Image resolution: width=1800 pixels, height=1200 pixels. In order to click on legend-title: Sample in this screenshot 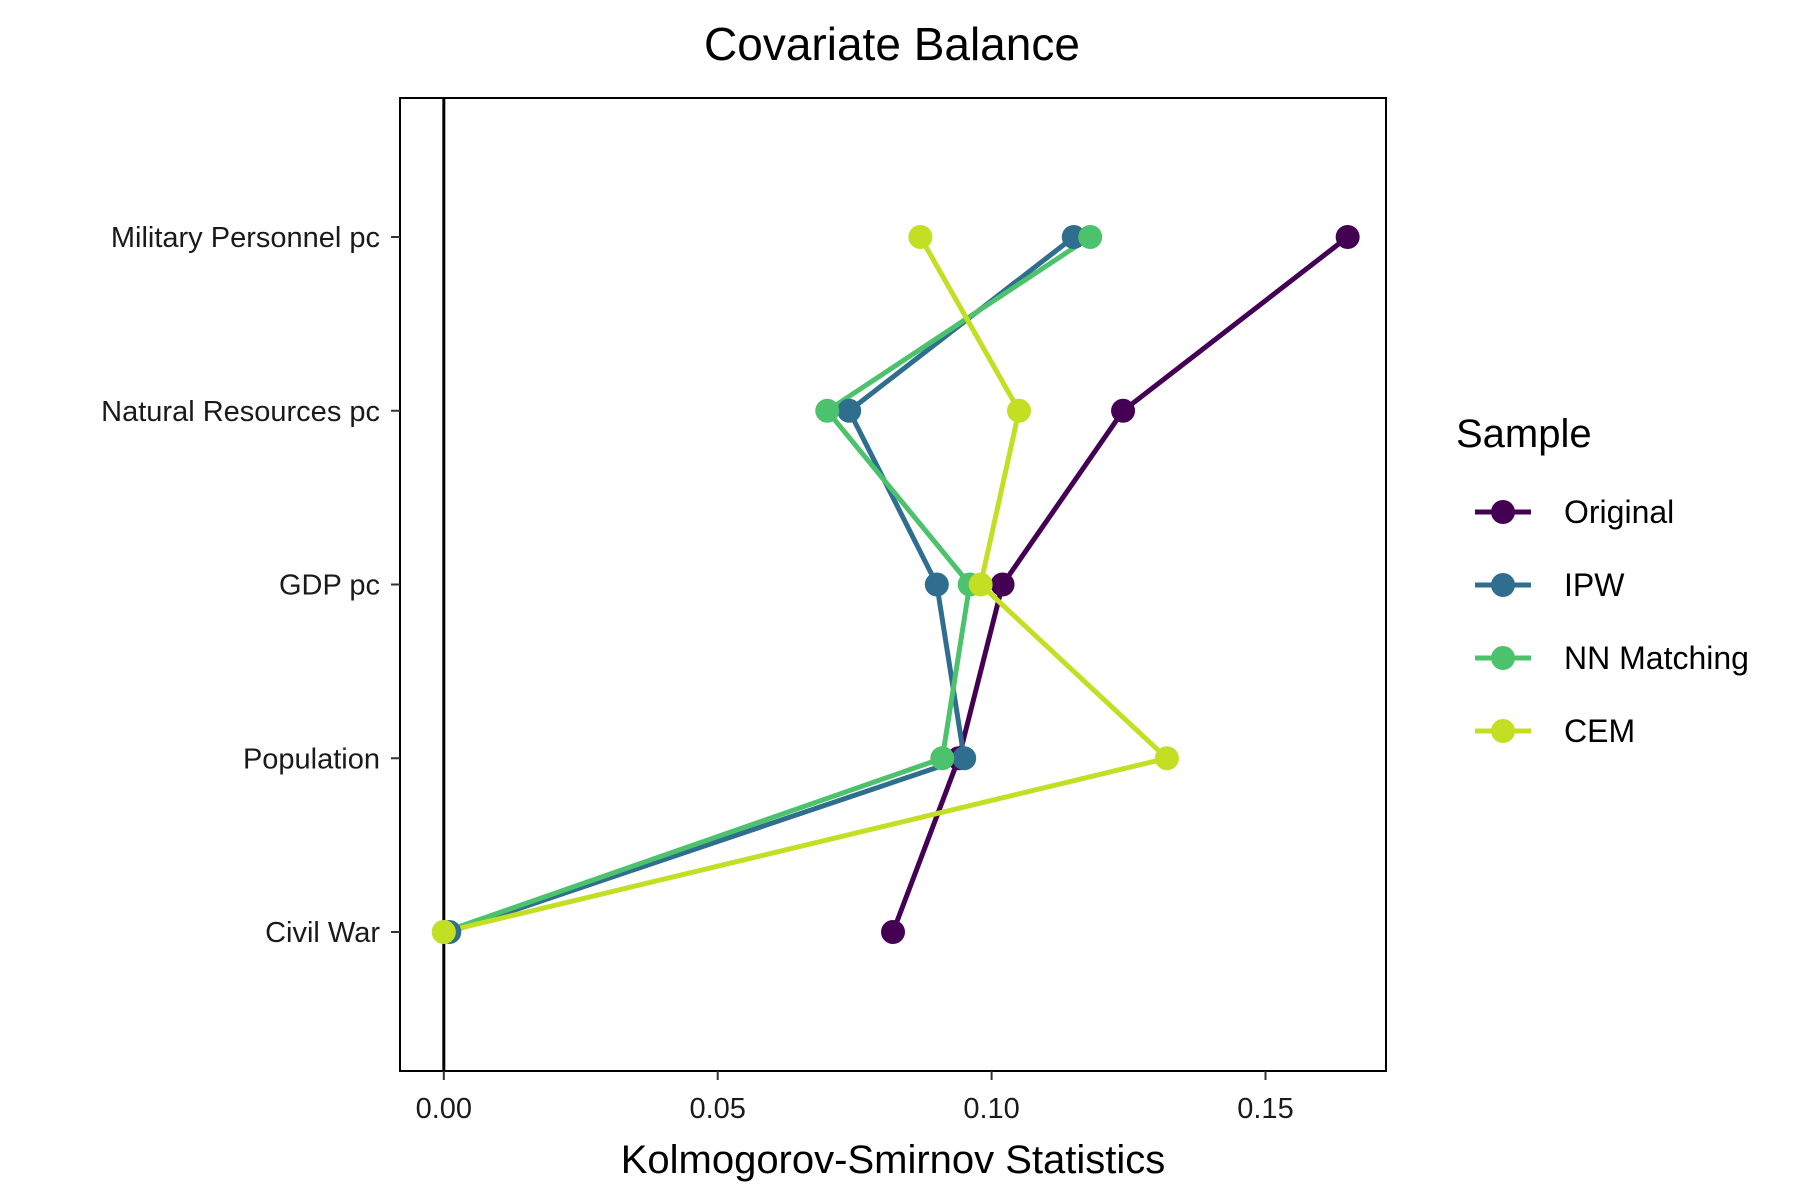, I will do `click(1524, 434)`.